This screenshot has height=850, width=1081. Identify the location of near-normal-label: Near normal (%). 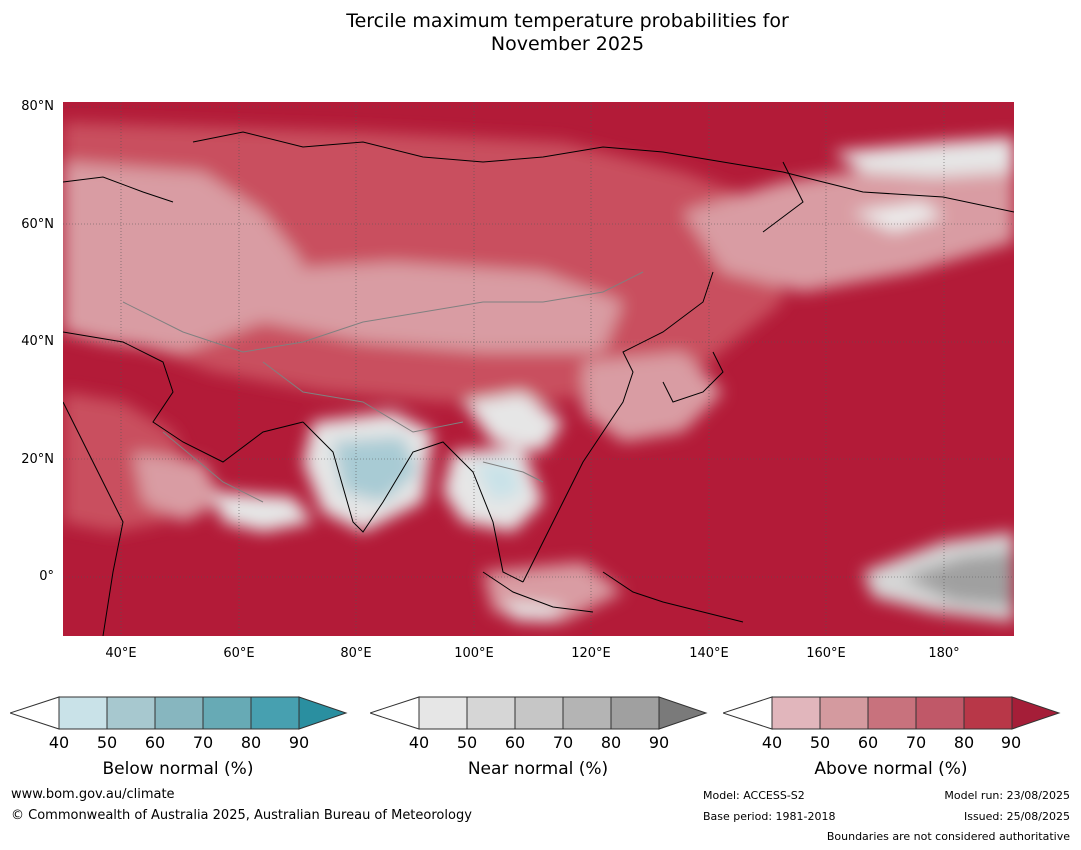
(538, 769).